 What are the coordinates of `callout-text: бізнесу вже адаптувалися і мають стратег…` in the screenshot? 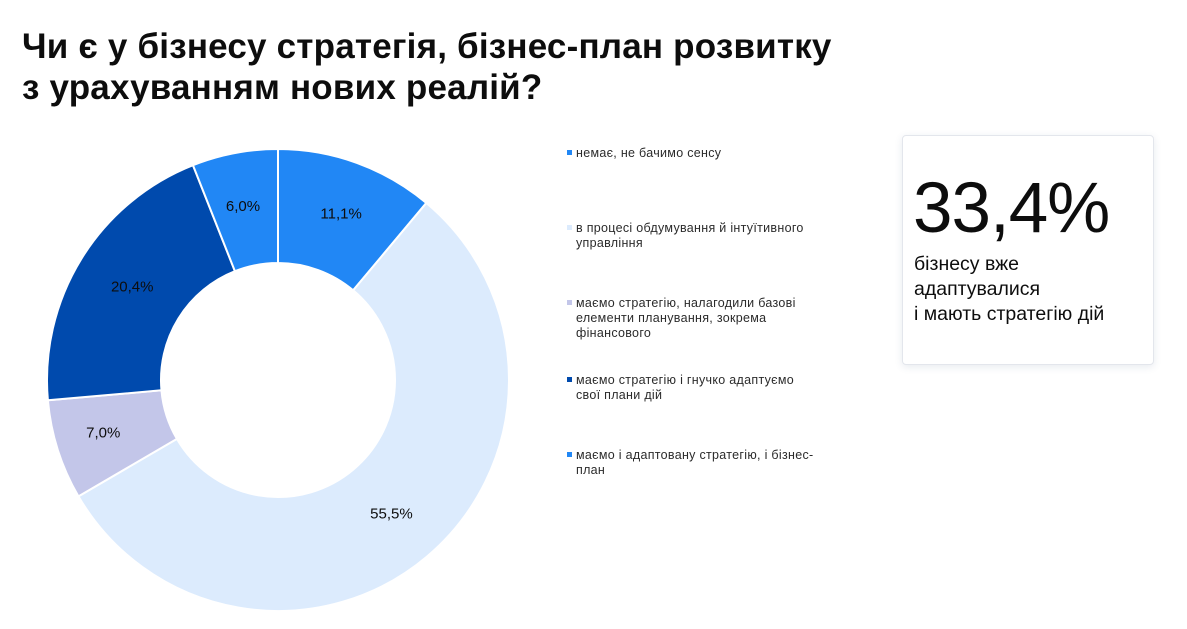 It's located at (1032, 289).